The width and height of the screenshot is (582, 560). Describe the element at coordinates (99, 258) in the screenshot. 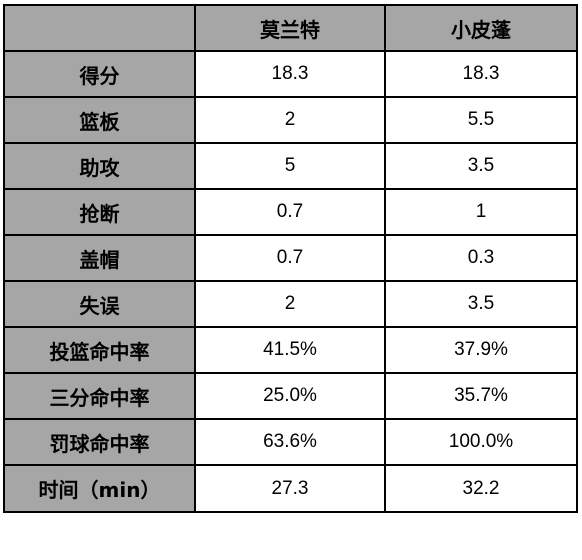

I see `row-label: 盖帽` at that location.